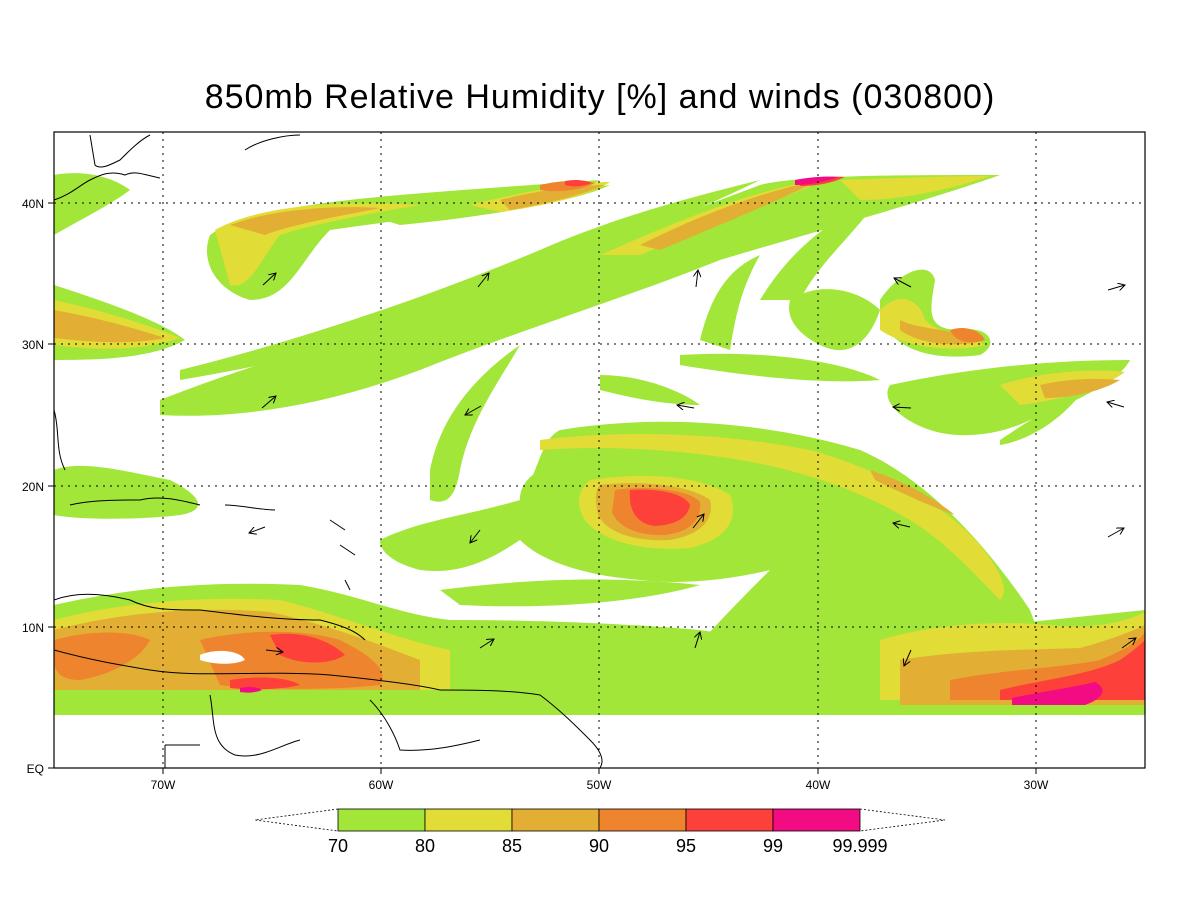 The height and width of the screenshot is (900, 1200). Describe the element at coordinates (512, 846) in the screenshot. I see `colorbar-label: 85` at that location.